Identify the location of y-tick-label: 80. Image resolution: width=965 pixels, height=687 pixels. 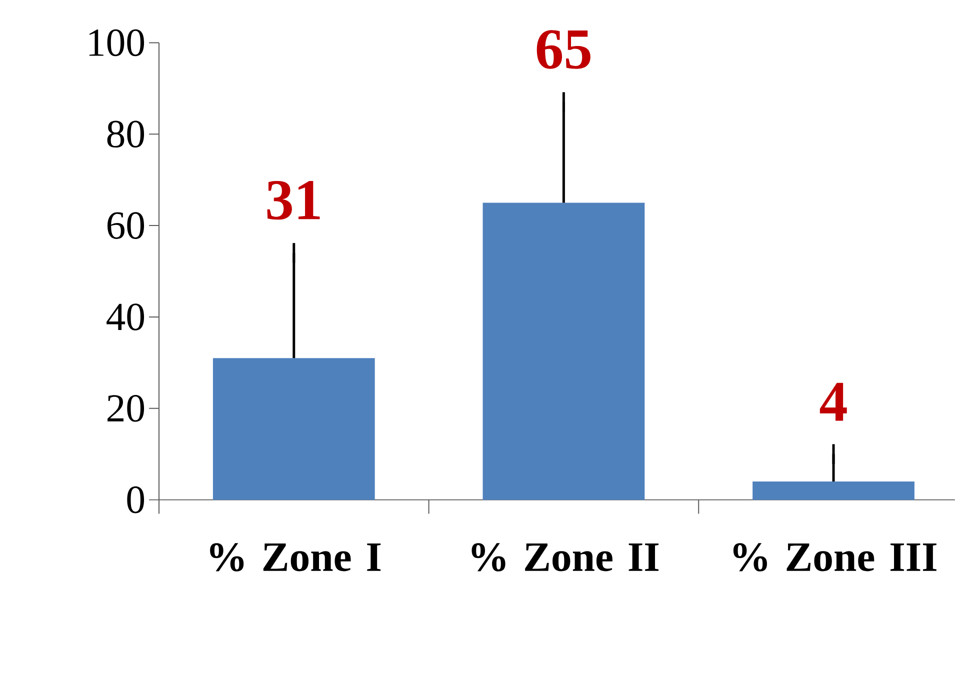
(125, 134).